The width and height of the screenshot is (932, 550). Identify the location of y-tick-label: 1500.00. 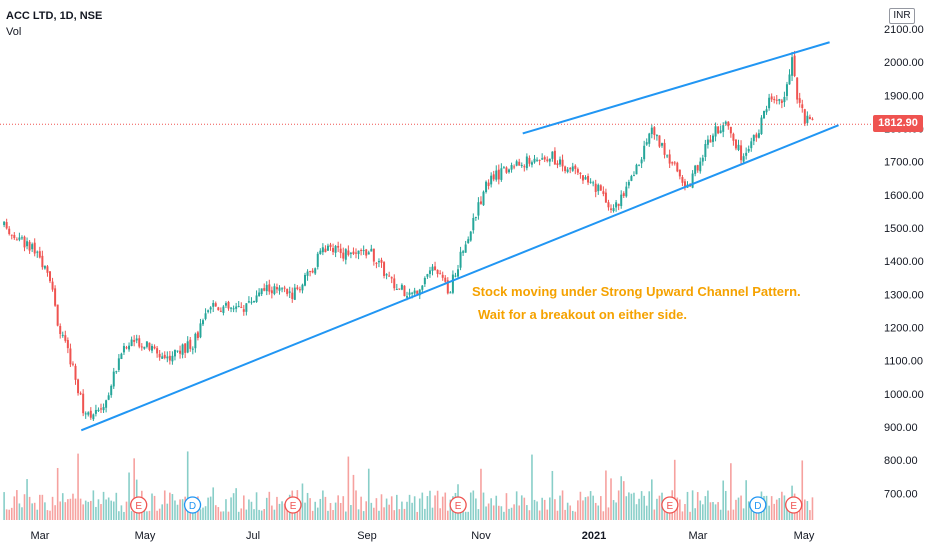
(904, 229).